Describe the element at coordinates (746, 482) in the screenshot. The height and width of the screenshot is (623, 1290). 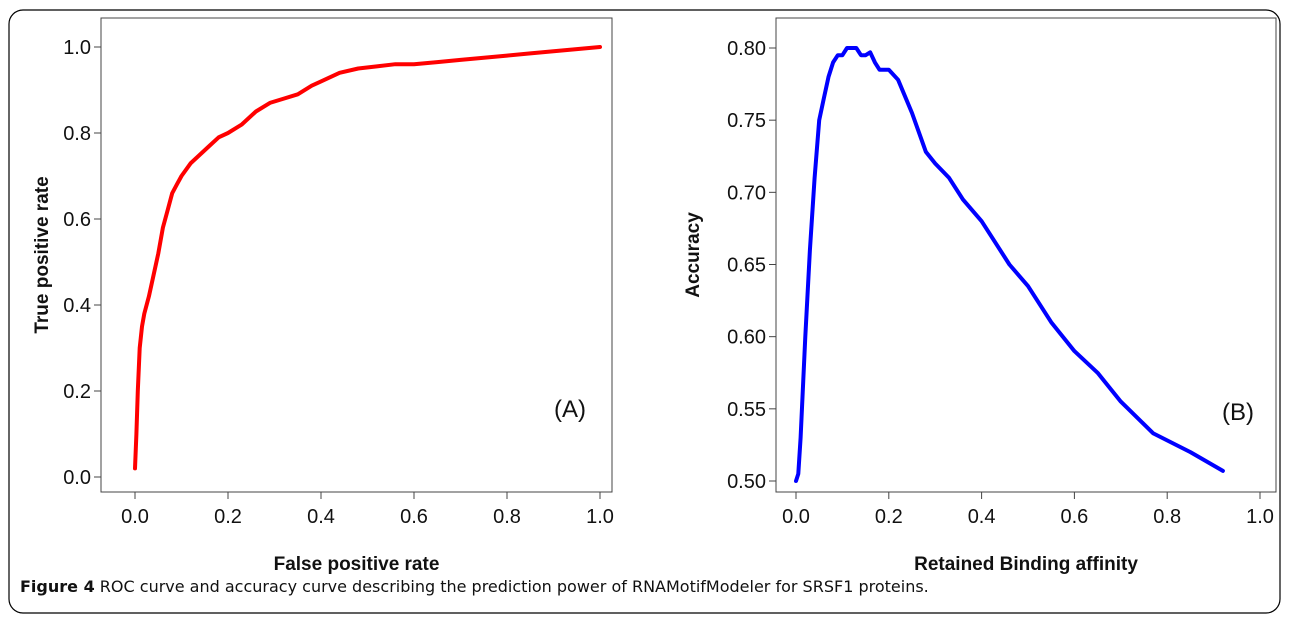
I see `accuracy-y-tick-label: 0.50` at that location.